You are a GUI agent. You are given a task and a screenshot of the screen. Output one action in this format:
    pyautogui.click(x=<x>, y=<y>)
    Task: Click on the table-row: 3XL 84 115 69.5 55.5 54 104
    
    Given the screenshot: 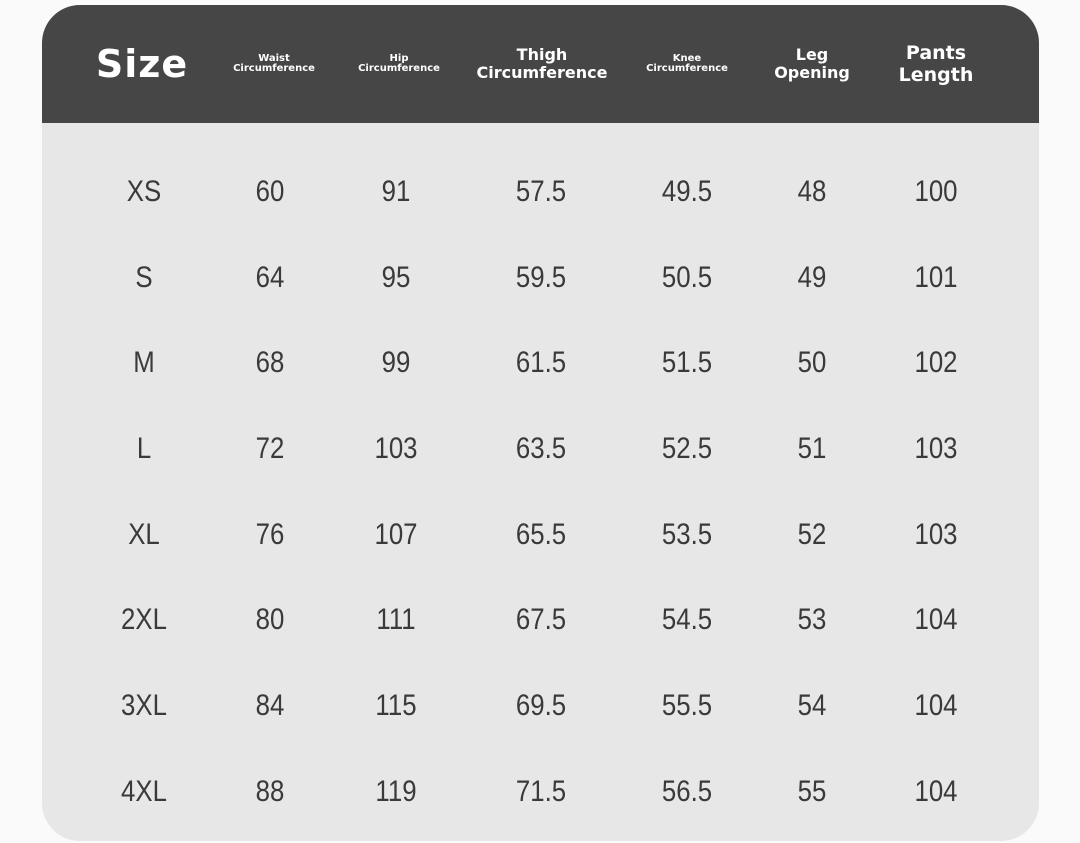 What is the action you would take?
    pyautogui.click(x=540, y=706)
    